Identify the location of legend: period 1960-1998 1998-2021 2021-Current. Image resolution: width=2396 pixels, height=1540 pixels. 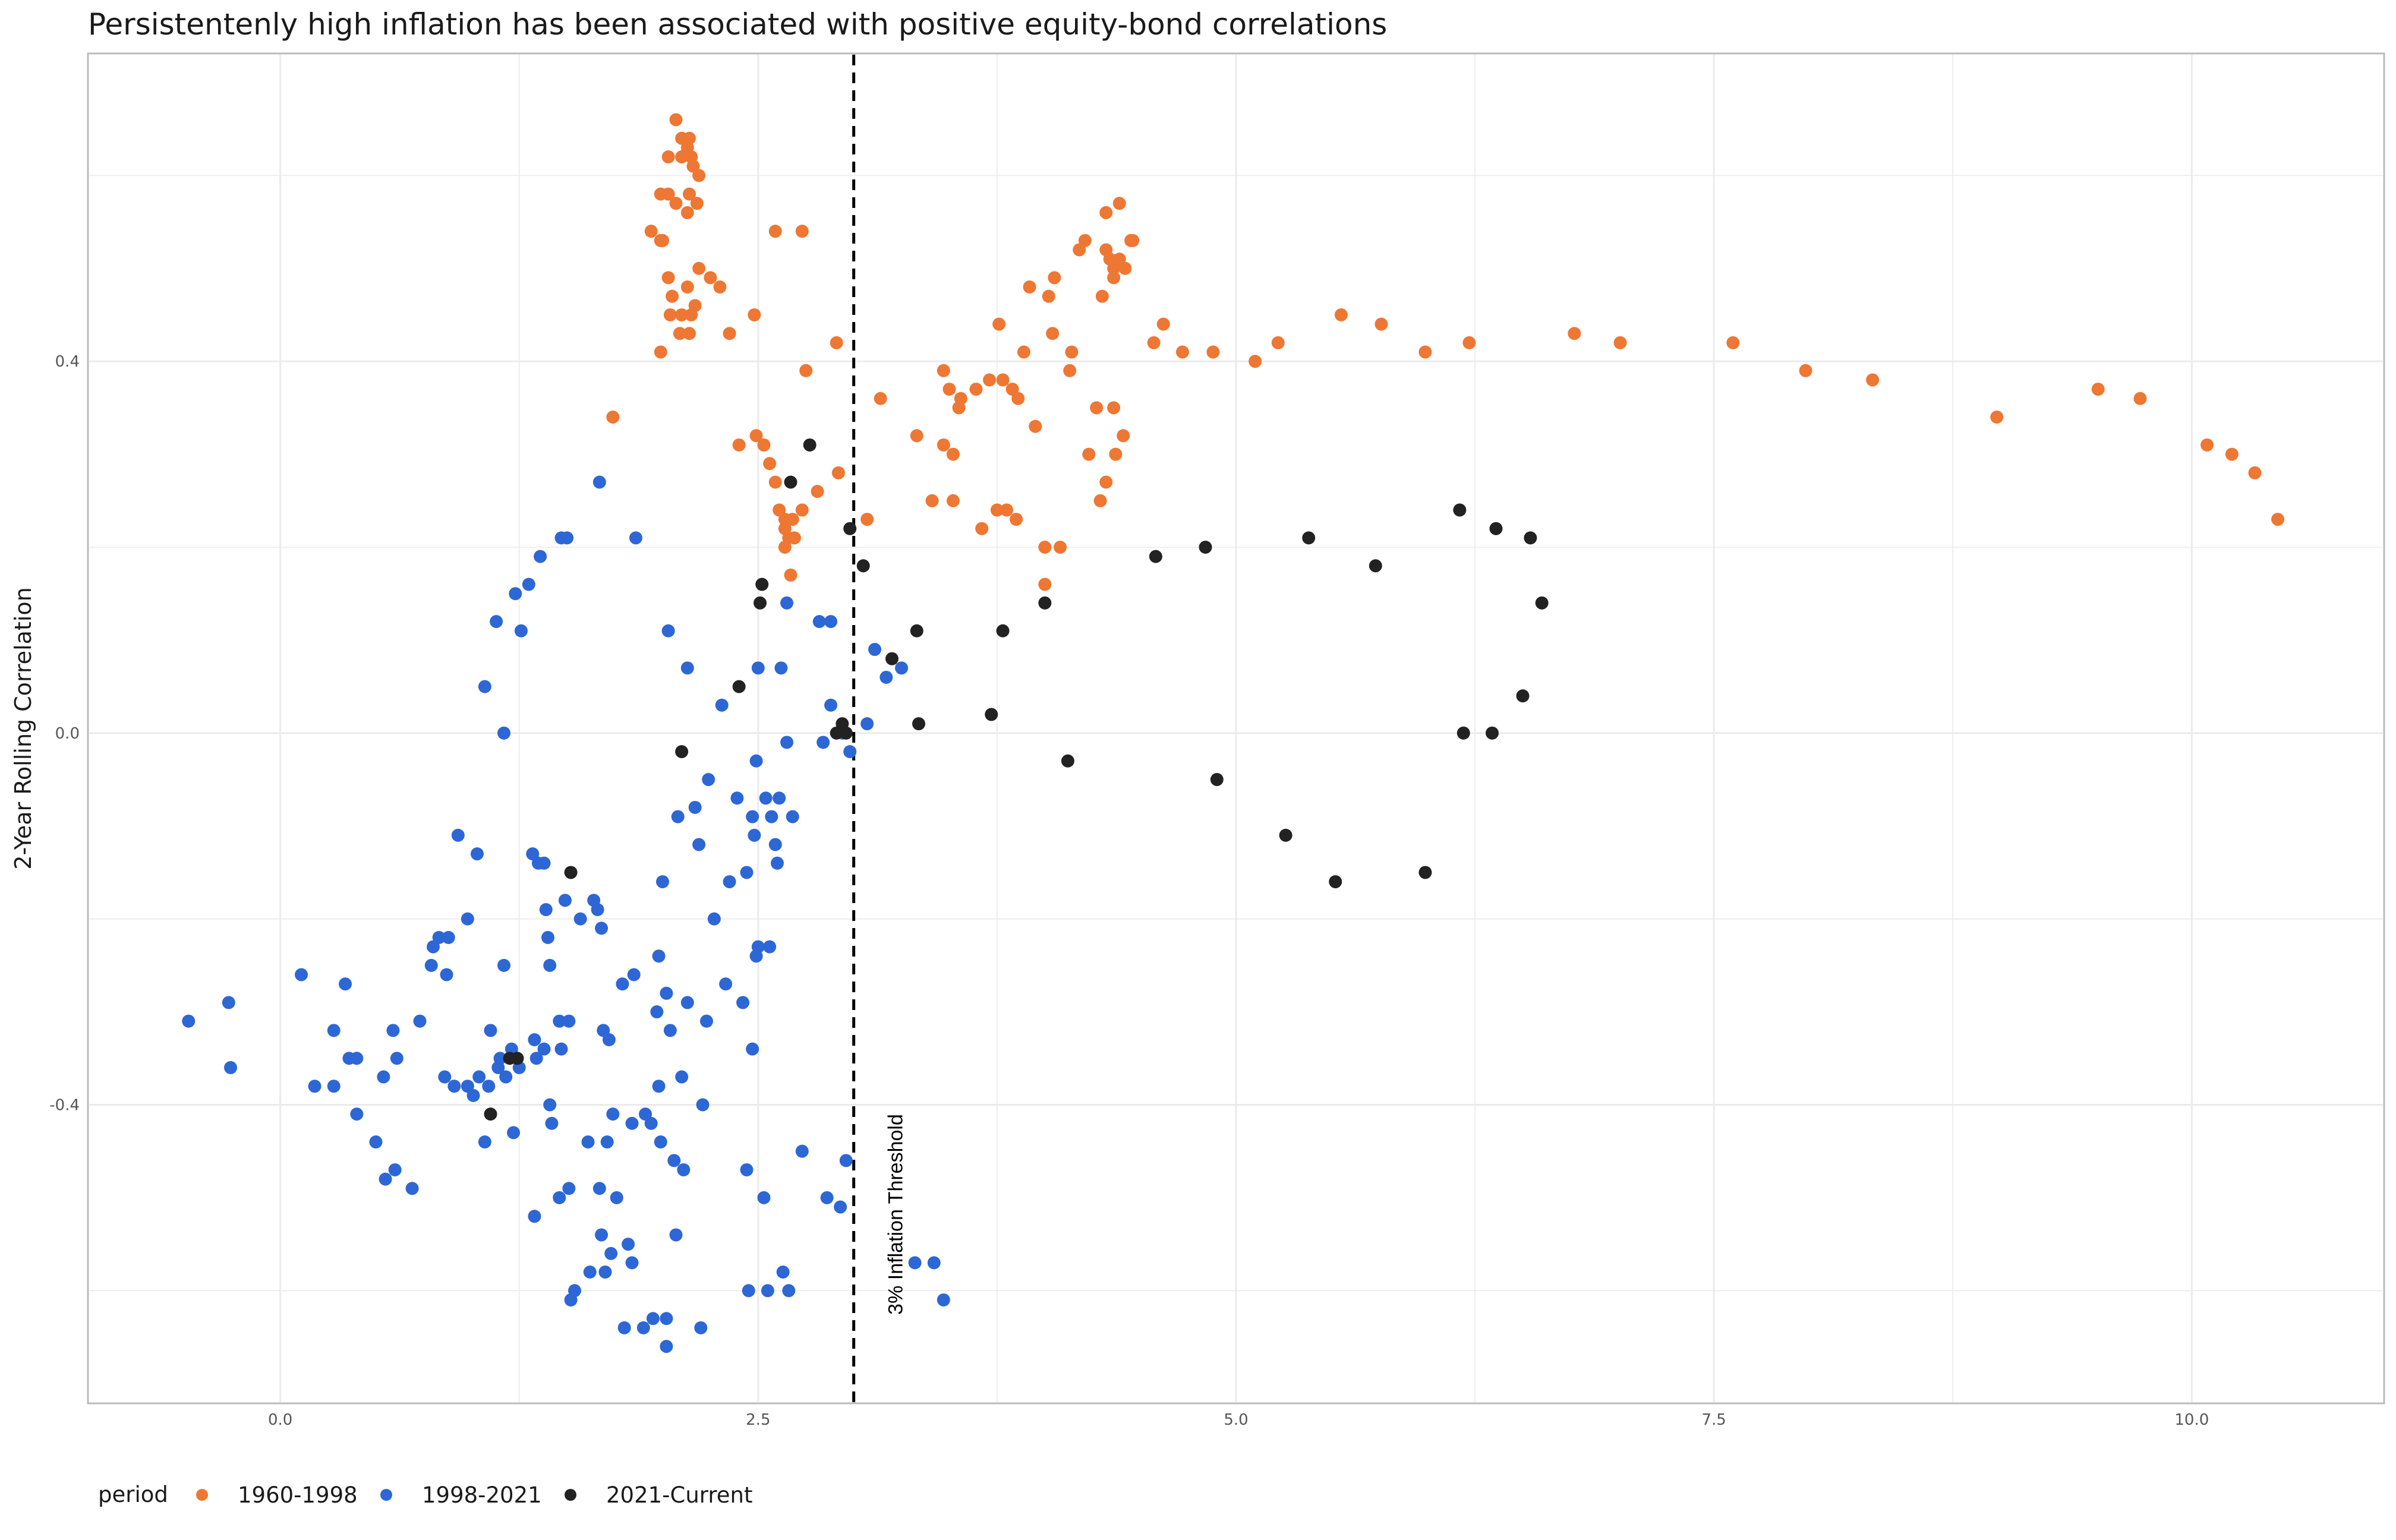
(425, 1495).